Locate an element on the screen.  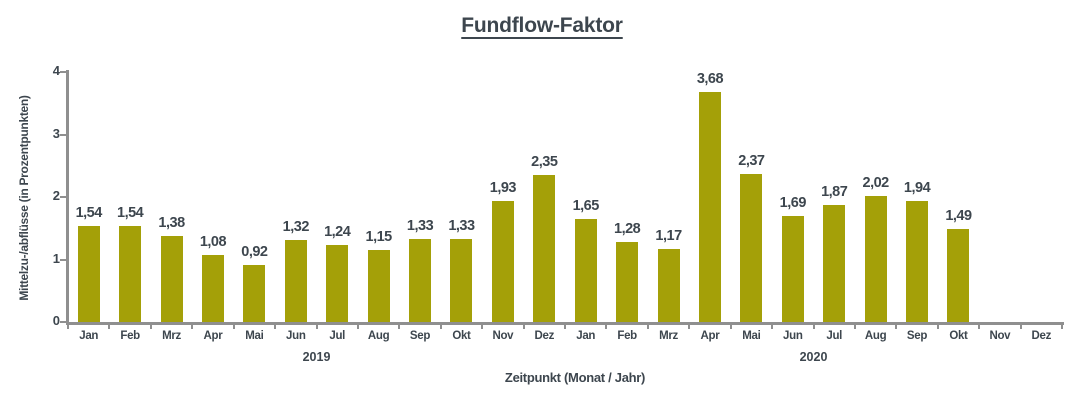
bar-value-label: 1,87 is located at coordinates (834, 192).